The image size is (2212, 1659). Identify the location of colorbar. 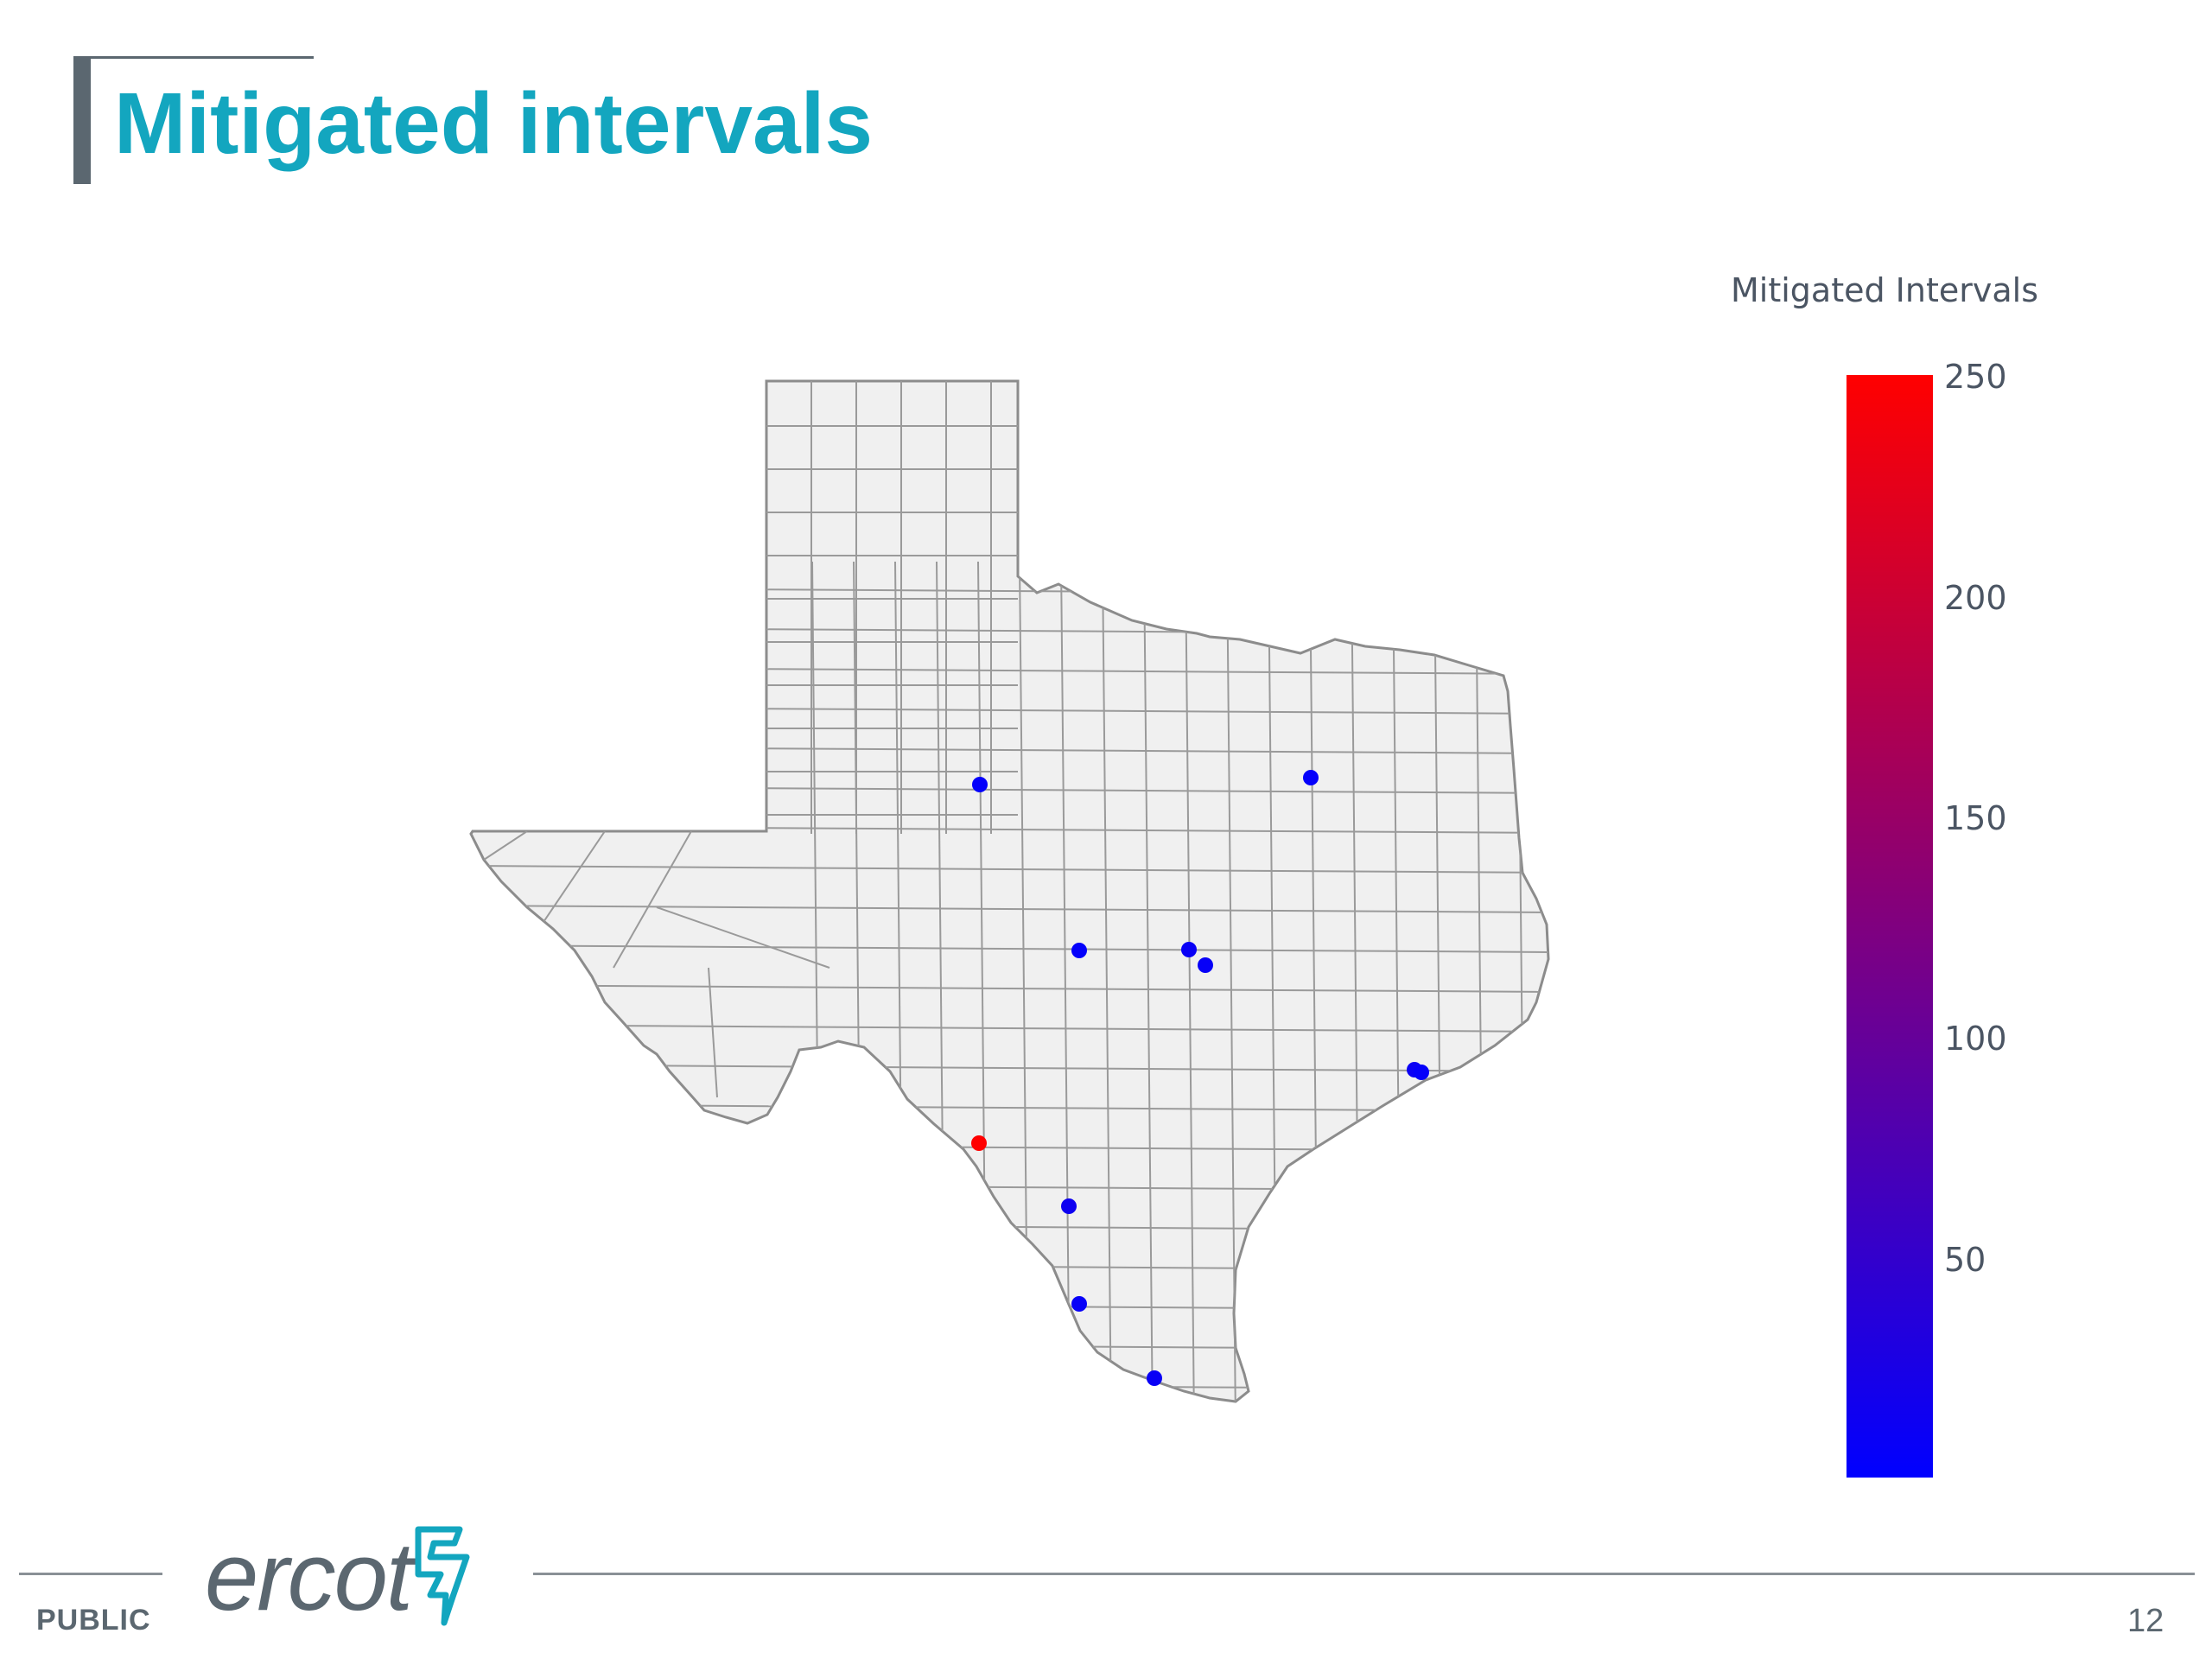
(1890, 926).